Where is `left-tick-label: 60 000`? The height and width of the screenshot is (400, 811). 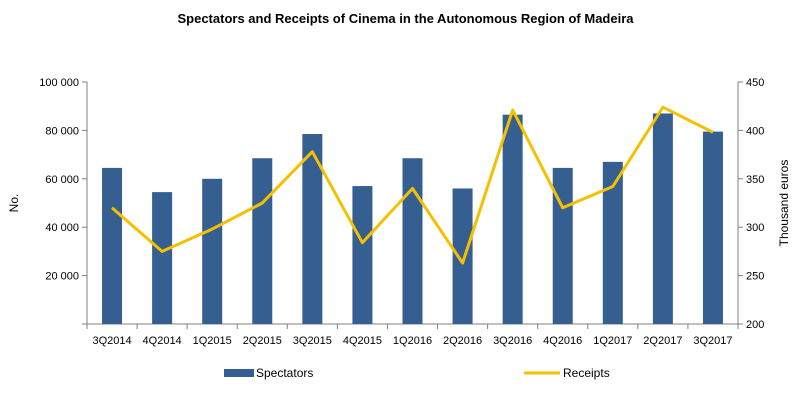
left-tick-label: 60 000 is located at coordinates (62, 180).